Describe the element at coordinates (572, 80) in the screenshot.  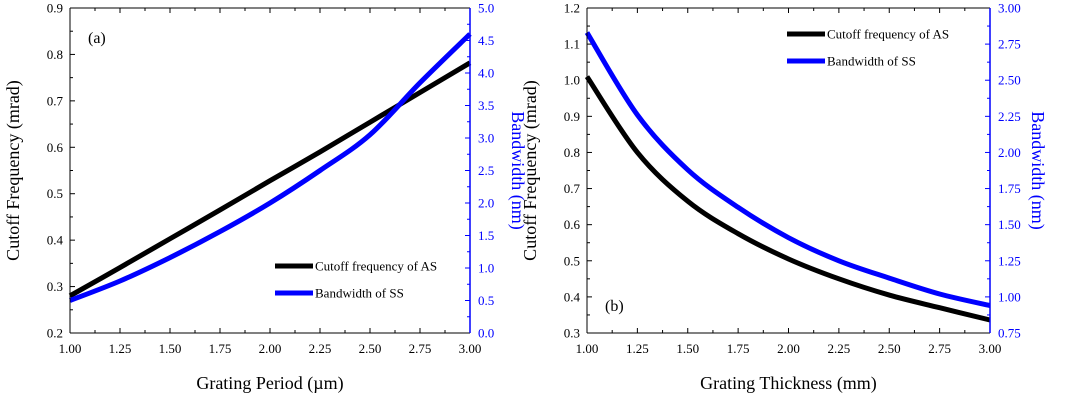
I see `y-tick-label: 1.0` at that location.